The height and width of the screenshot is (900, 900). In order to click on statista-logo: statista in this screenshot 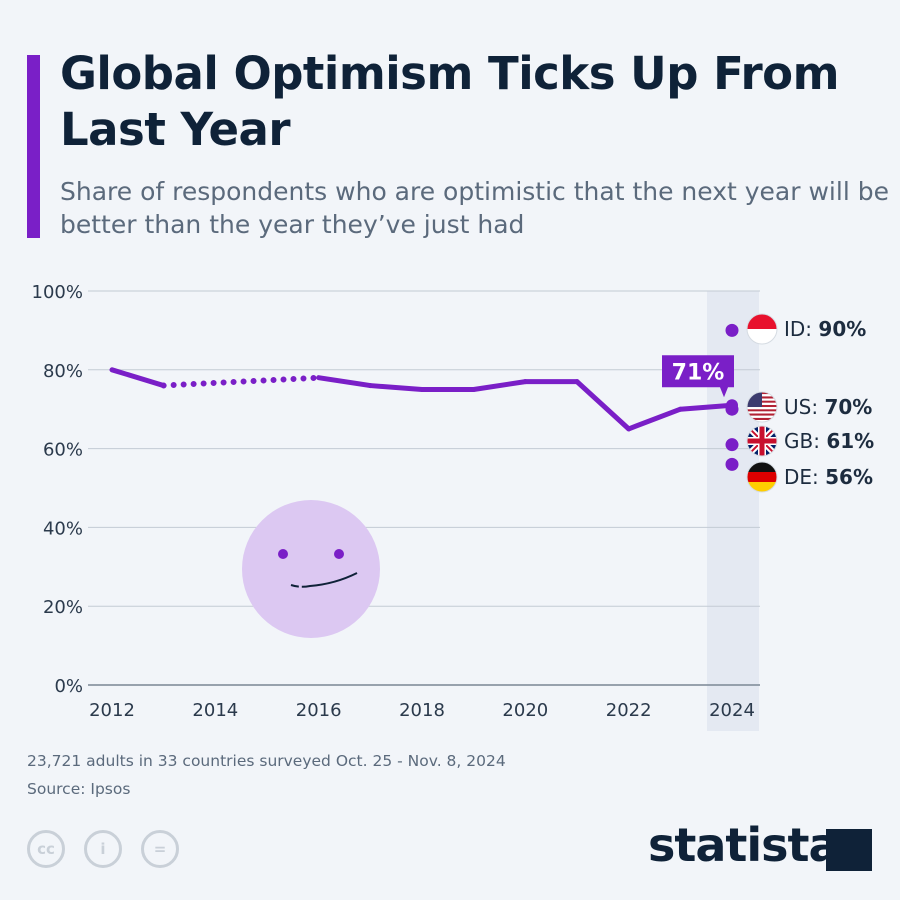, I will do `click(744, 845)`.